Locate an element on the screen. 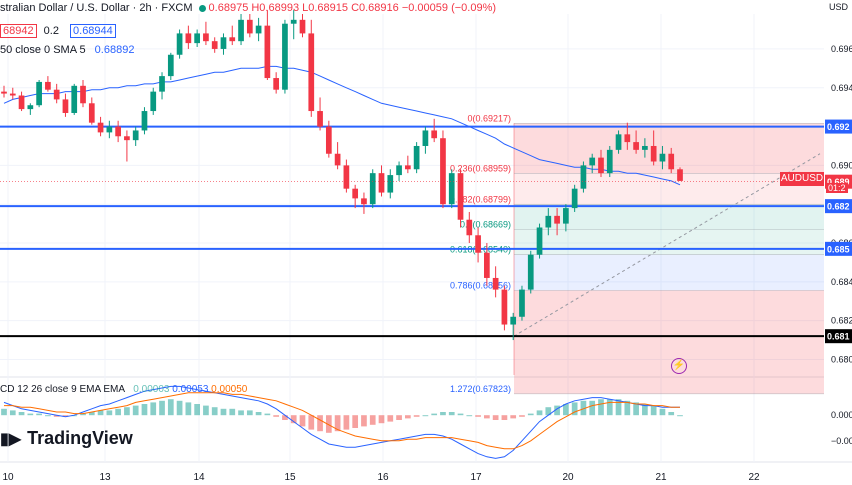  fib-label: 0.786(0.68356) is located at coordinates (480, 285).